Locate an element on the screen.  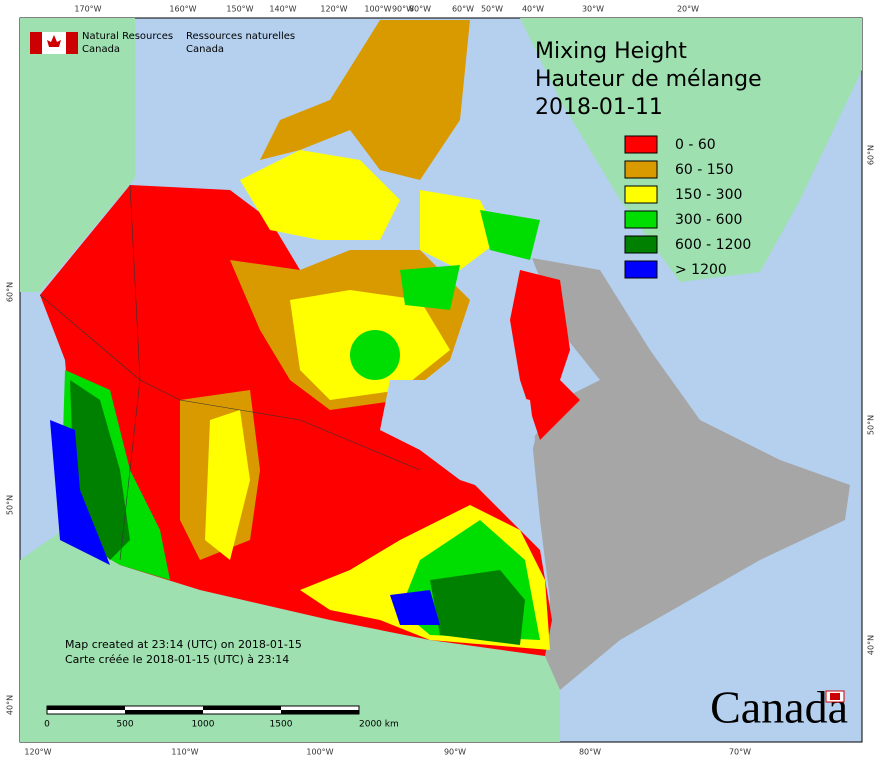
graticule-label: 160°W is located at coordinates (182, 9).